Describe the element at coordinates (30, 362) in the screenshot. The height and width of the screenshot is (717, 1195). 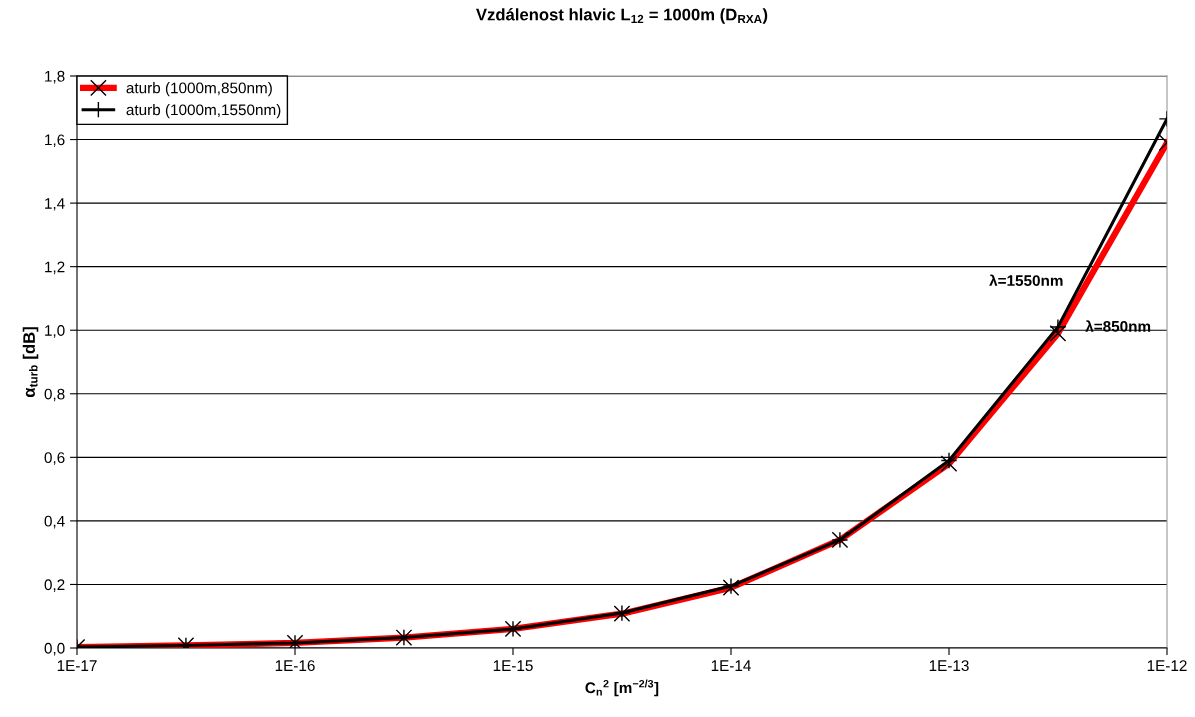
I see `y-axis-title: α$_{turb}$ [dB]` at that location.